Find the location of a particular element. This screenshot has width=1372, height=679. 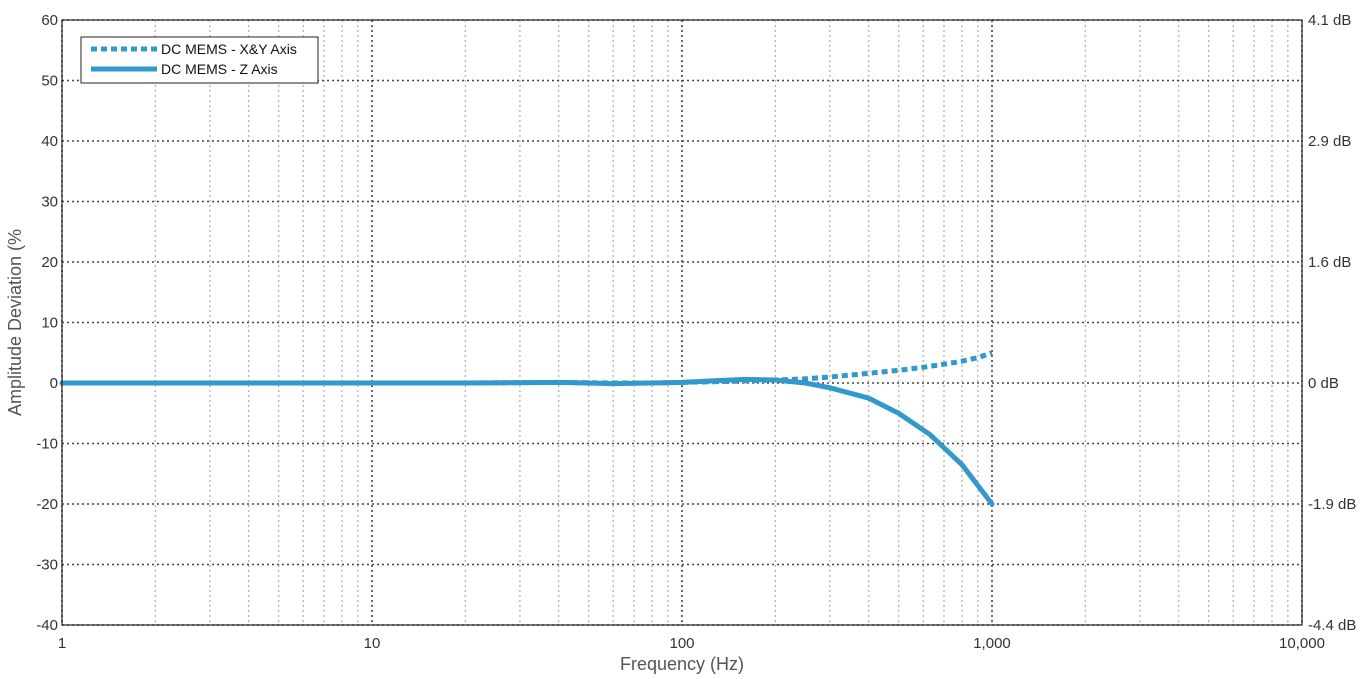

legend: DC MEMS - X&Y Axis DC MEMS - Z Axis is located at coordinates (199, 60).